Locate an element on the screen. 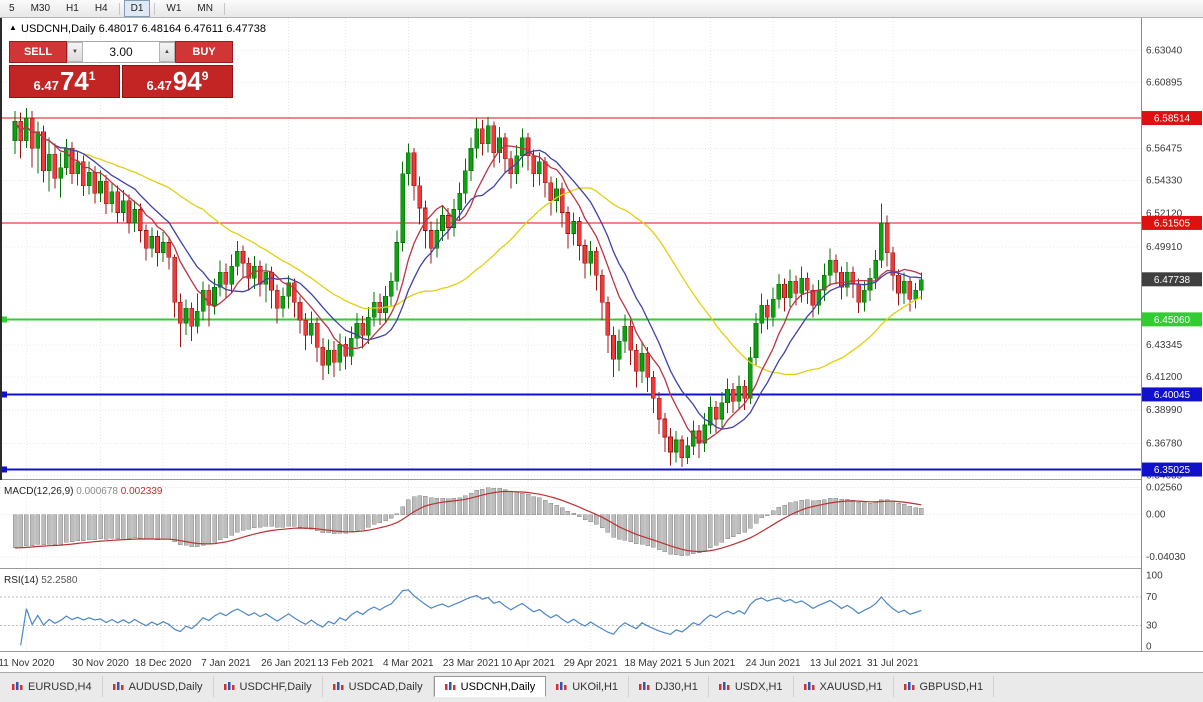  chart-tab-EURUSD,H4: EURUSD,H4 is located at coordinates (52, 686).